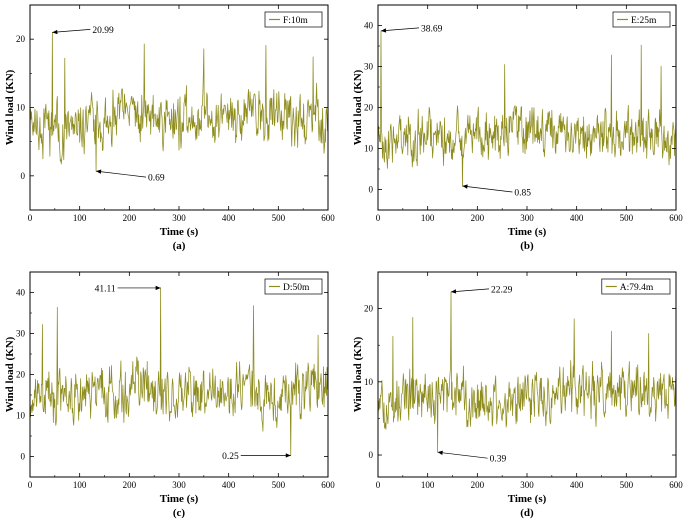 The image size is (685, 529). What do you see at coordinates (498, 460) in the screenshot?
I see `annotation-label: 0.39` at bounding box center [498, 460].